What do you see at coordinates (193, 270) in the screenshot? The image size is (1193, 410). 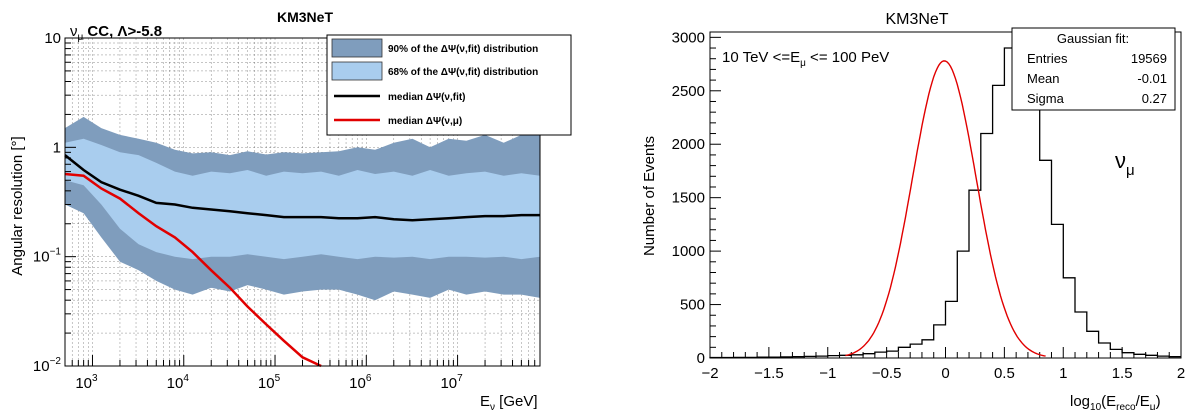 I see `median-mu-line` at bounding box center [193, 270].